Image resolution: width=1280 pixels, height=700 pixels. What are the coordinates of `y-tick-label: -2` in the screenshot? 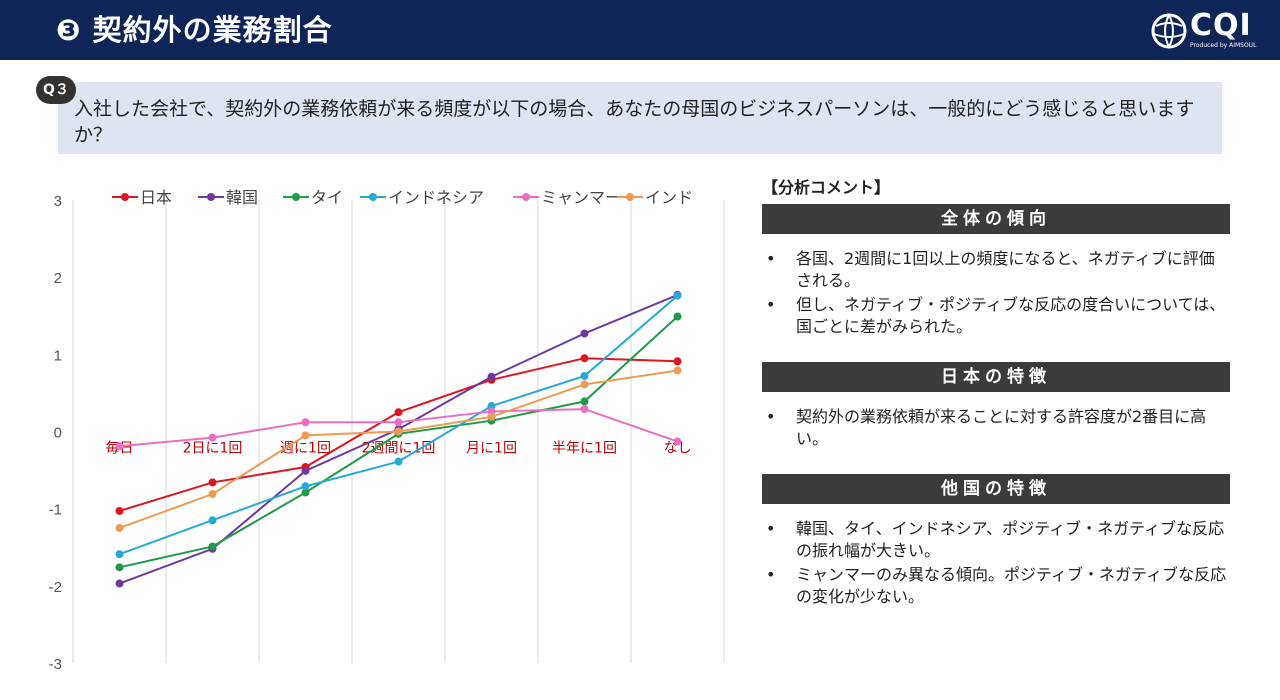 It's located at (55, 587).